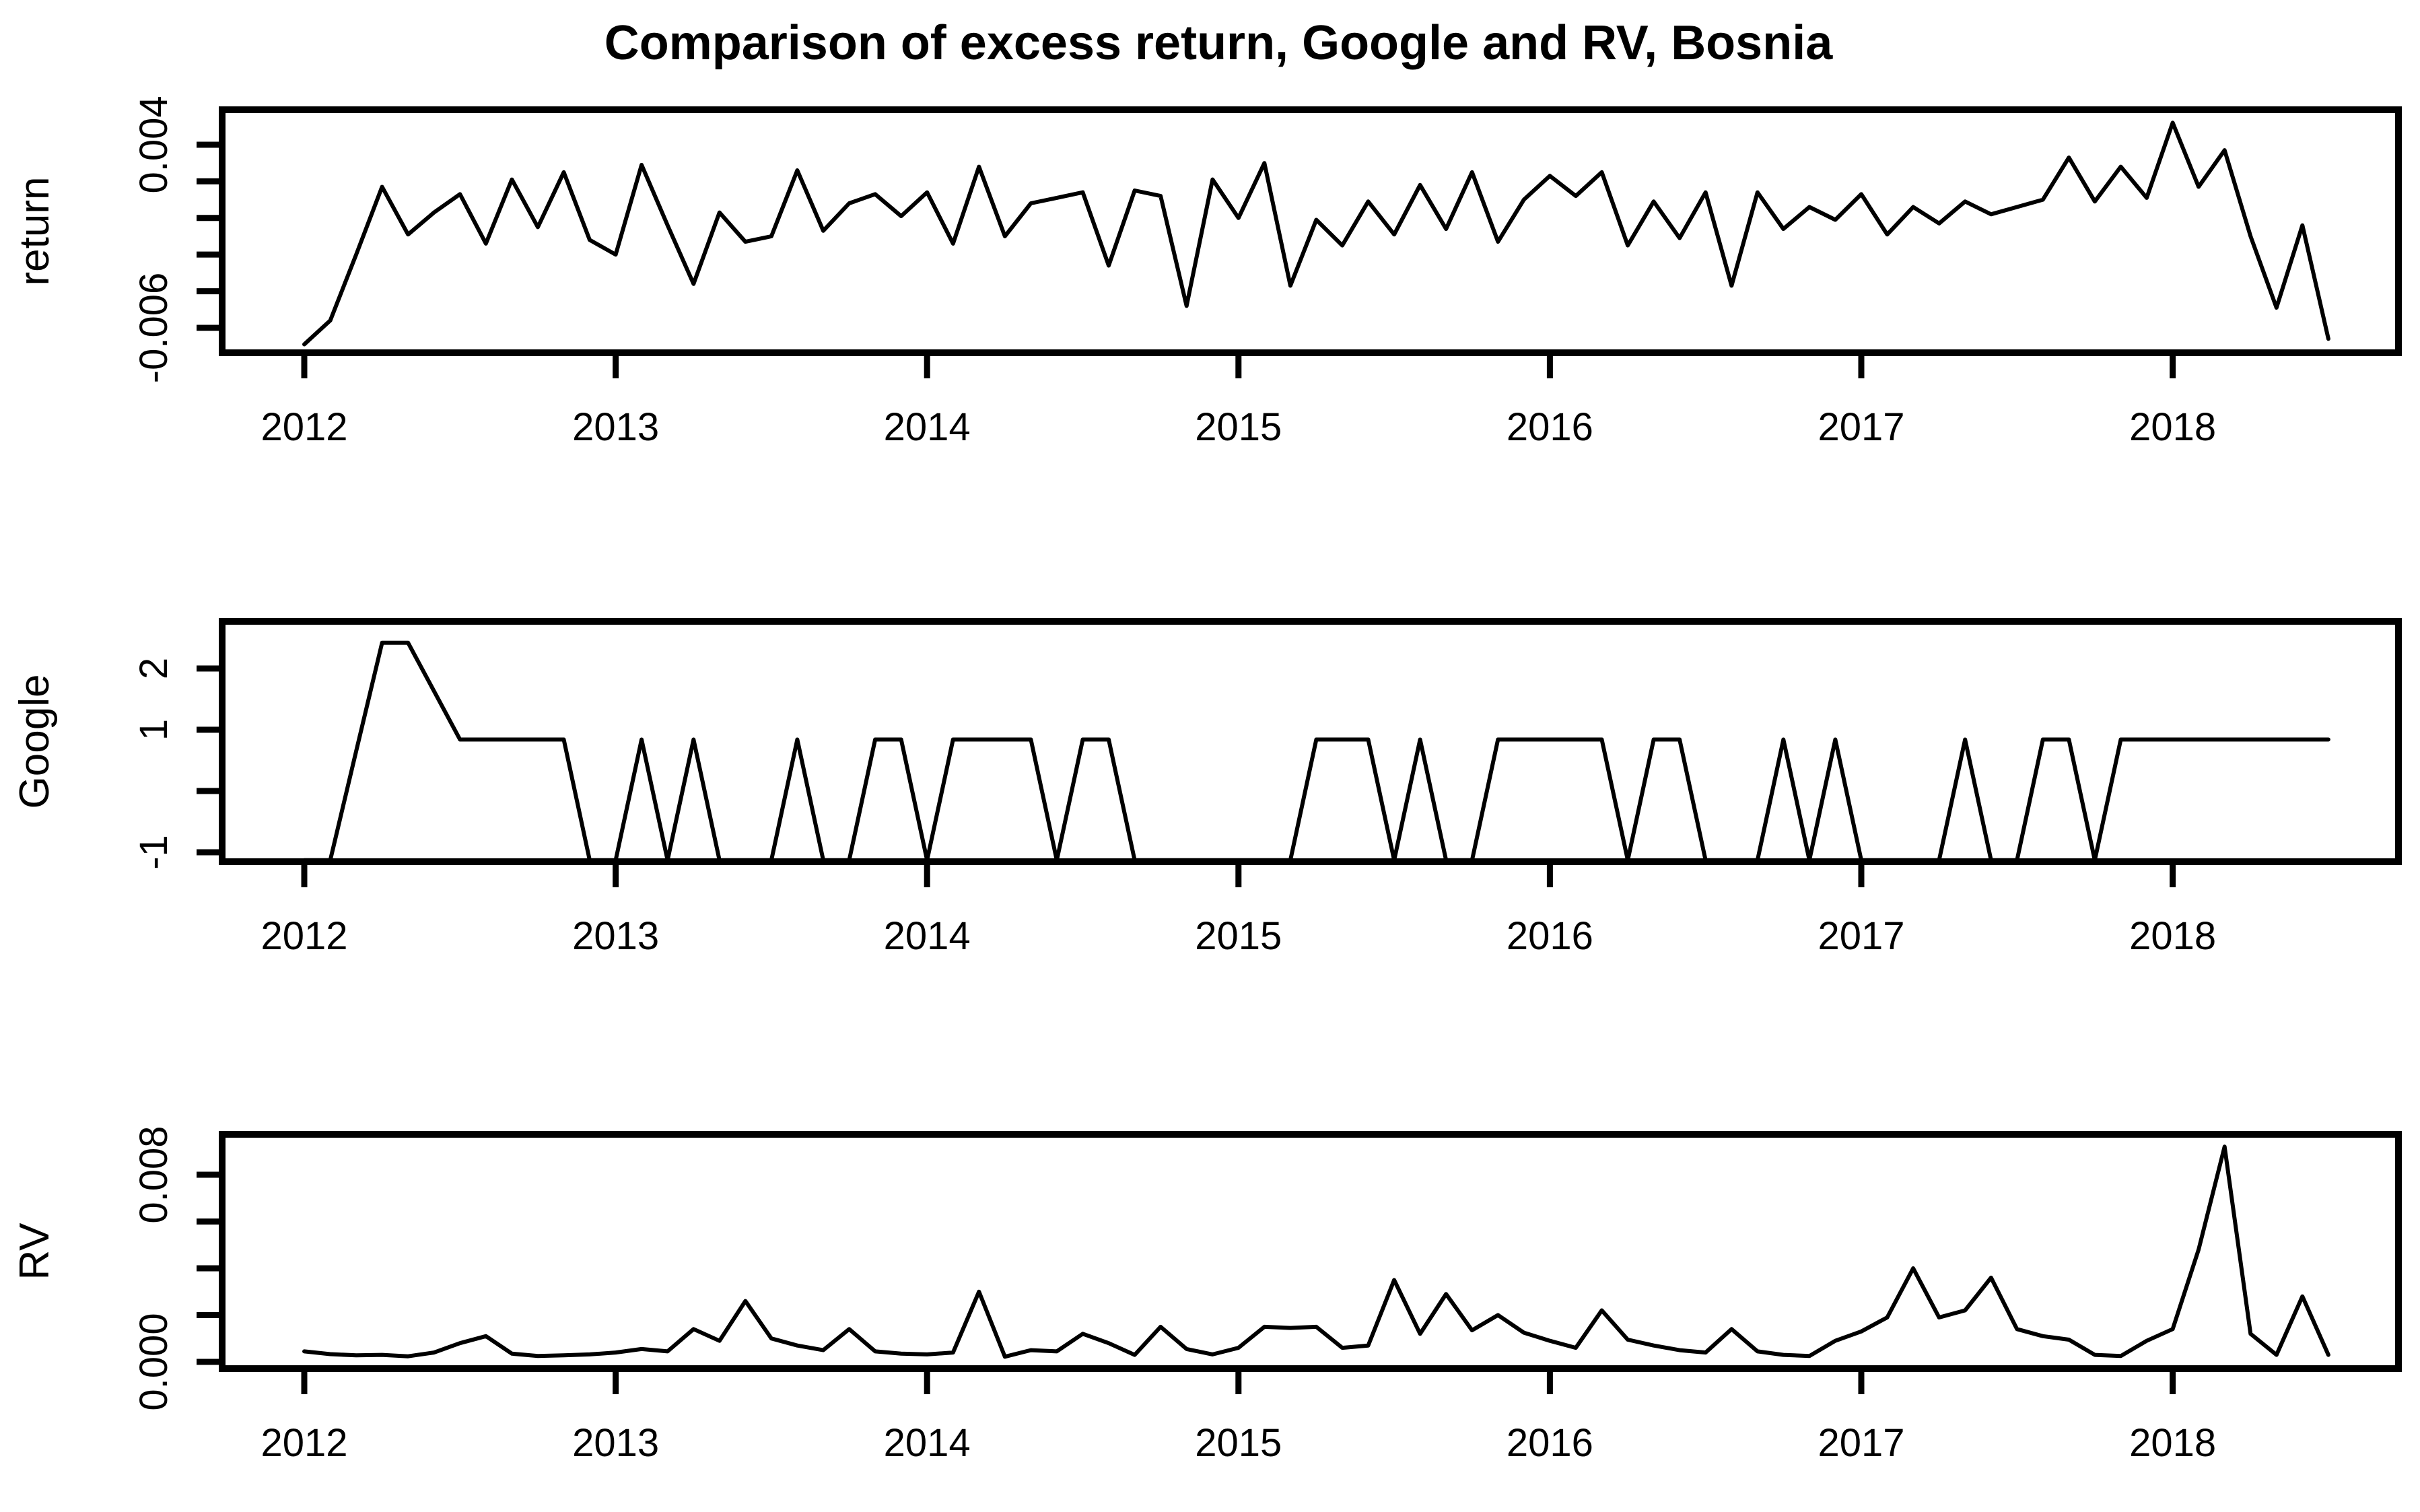  I want to click on return-x-tick-label: 2017, so click(1861, 427).